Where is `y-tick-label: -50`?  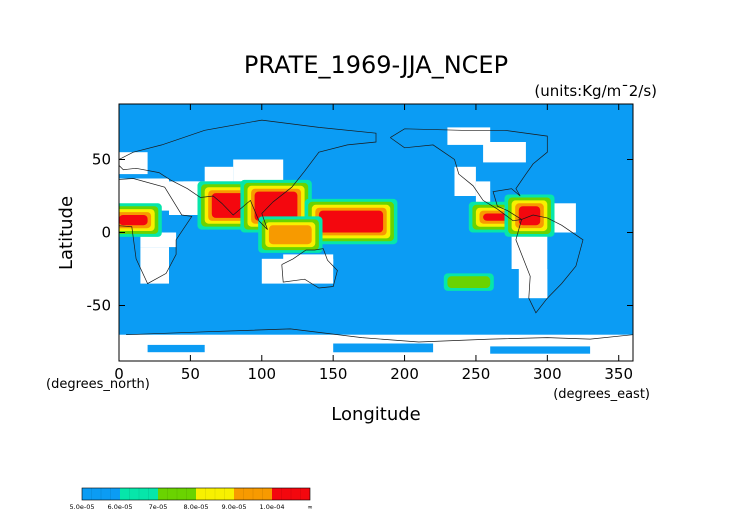
y-tick-label: -50 is located at coordinates (99, 306).